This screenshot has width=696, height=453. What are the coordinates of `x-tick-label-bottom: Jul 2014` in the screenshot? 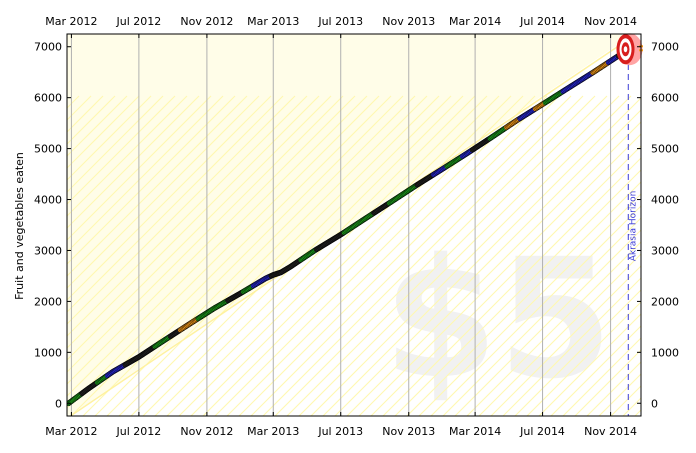 It's located at (542, 431).